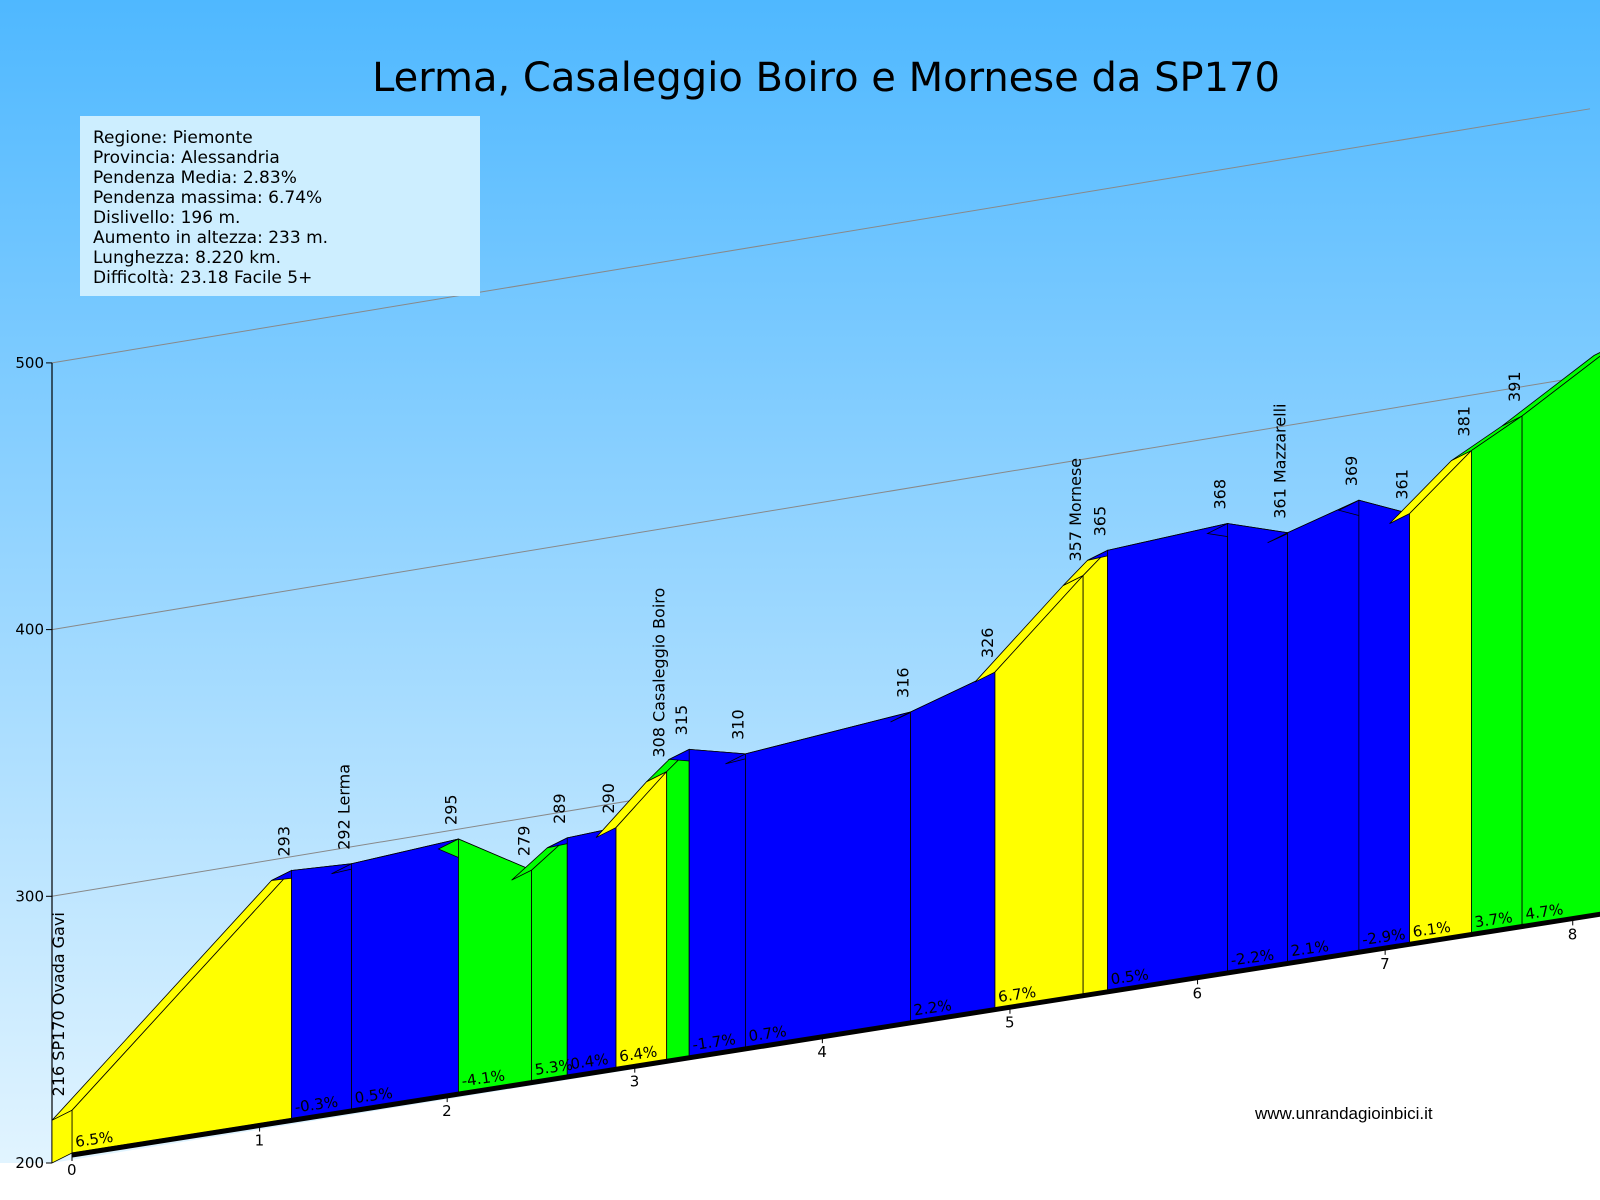 This screenshot has height=1200, width=1600. Describe the element at coordinates (903, 682) in the screenshot. I see `elevation-label: 316` at that location.